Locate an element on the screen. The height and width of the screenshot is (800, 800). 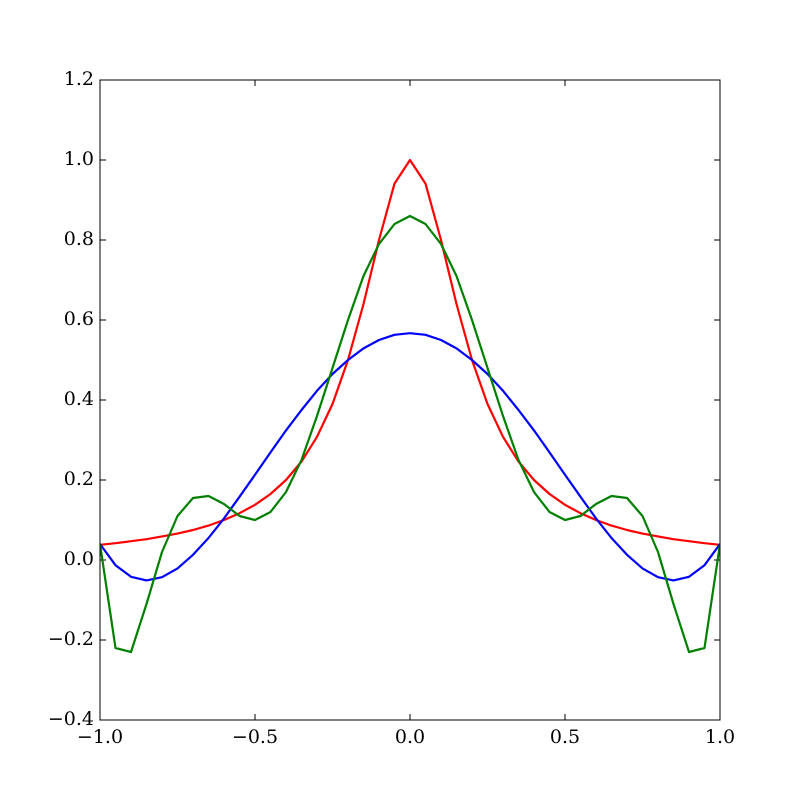
y-tick-label: 0.8 is located at coordinates (79, 239).